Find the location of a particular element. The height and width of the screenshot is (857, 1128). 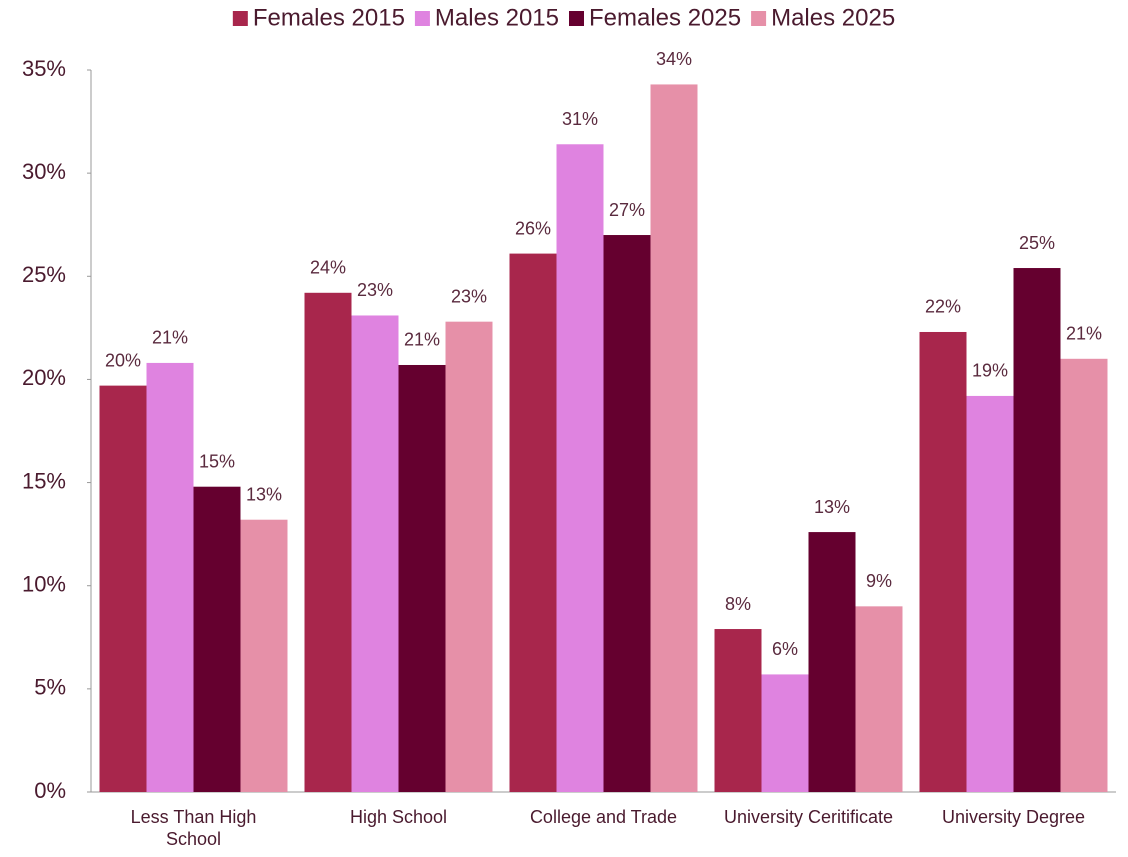

y-tick-label: 35% is located at coordinates (44, 68).